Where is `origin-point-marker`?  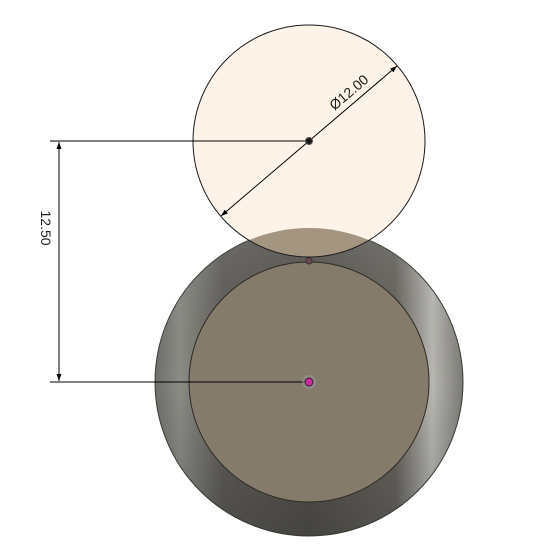 origin-point-marker is located at coordinates (309, 382).